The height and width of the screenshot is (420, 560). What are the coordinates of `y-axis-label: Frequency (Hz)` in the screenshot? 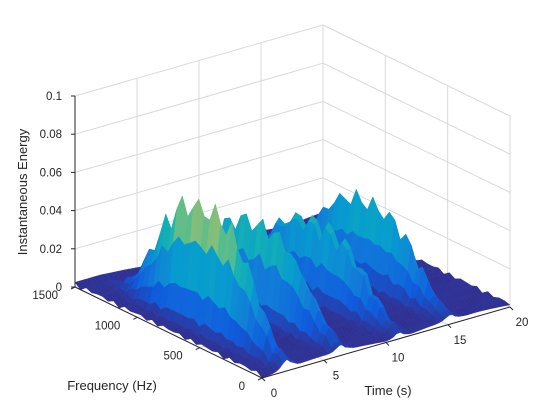 It's located at (112, 385).